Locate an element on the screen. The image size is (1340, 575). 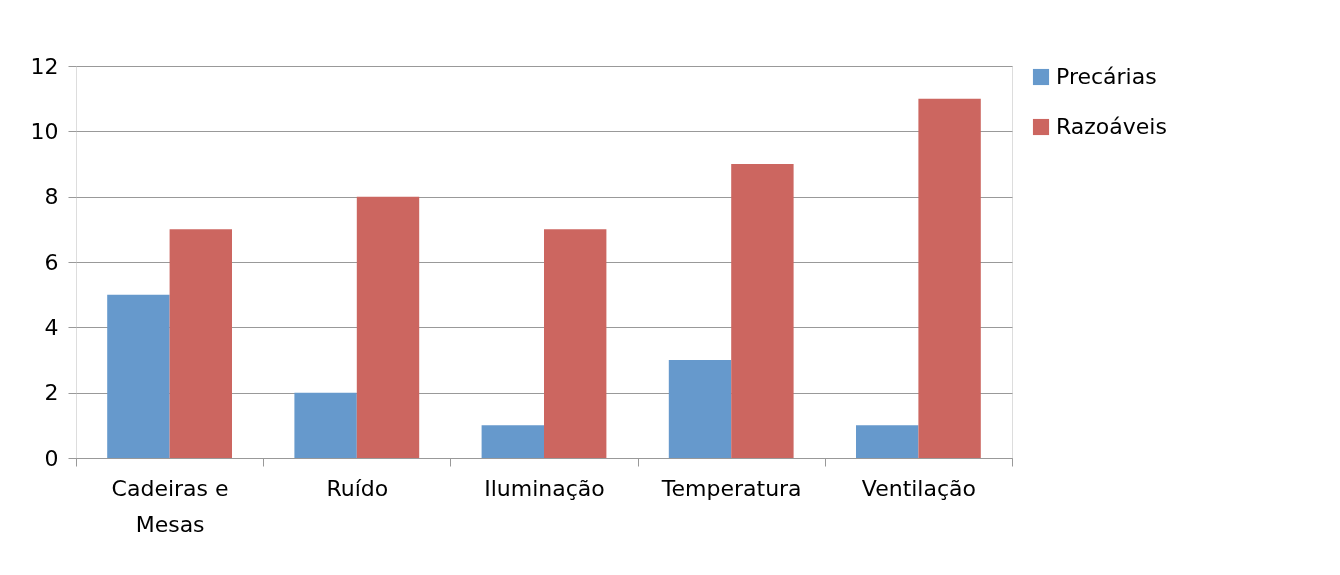
y-tick-label: 12 is located at coordinates (44, 66).